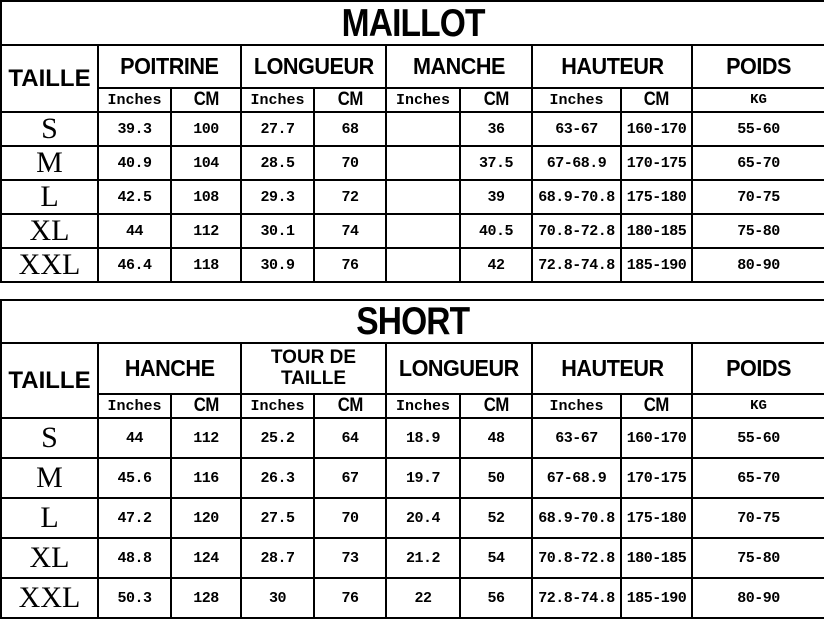 This screenshot has width=824, height=619. I want to click on table-cell: 28.7, so click(277, 558).